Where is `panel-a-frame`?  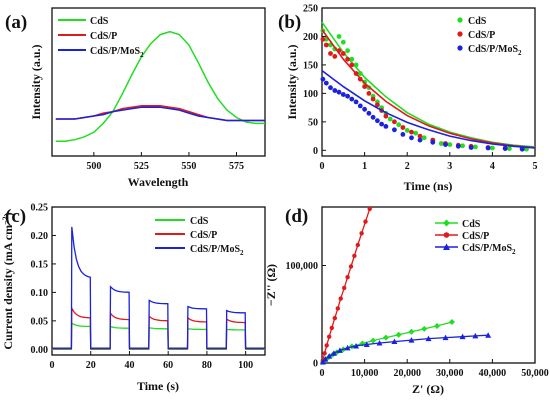
panel-a-frame is located at coordinates (158, 82).